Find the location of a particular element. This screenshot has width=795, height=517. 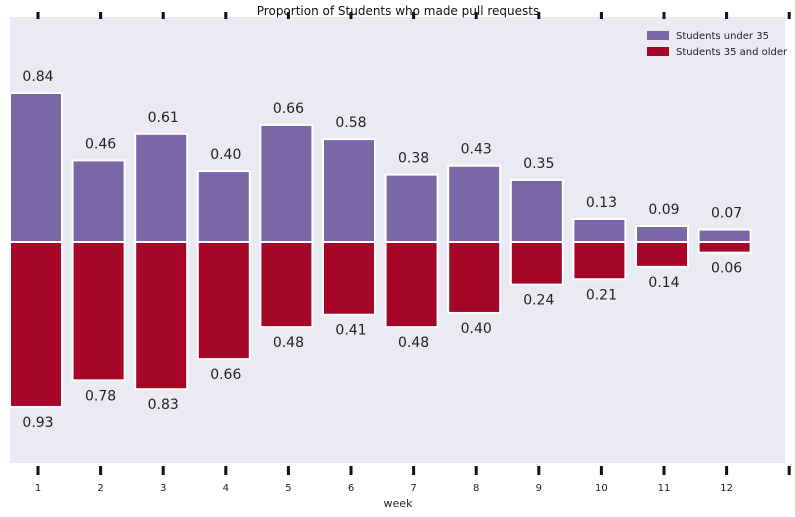

x-tick-label: 2 is located at coordinates (100, 488).